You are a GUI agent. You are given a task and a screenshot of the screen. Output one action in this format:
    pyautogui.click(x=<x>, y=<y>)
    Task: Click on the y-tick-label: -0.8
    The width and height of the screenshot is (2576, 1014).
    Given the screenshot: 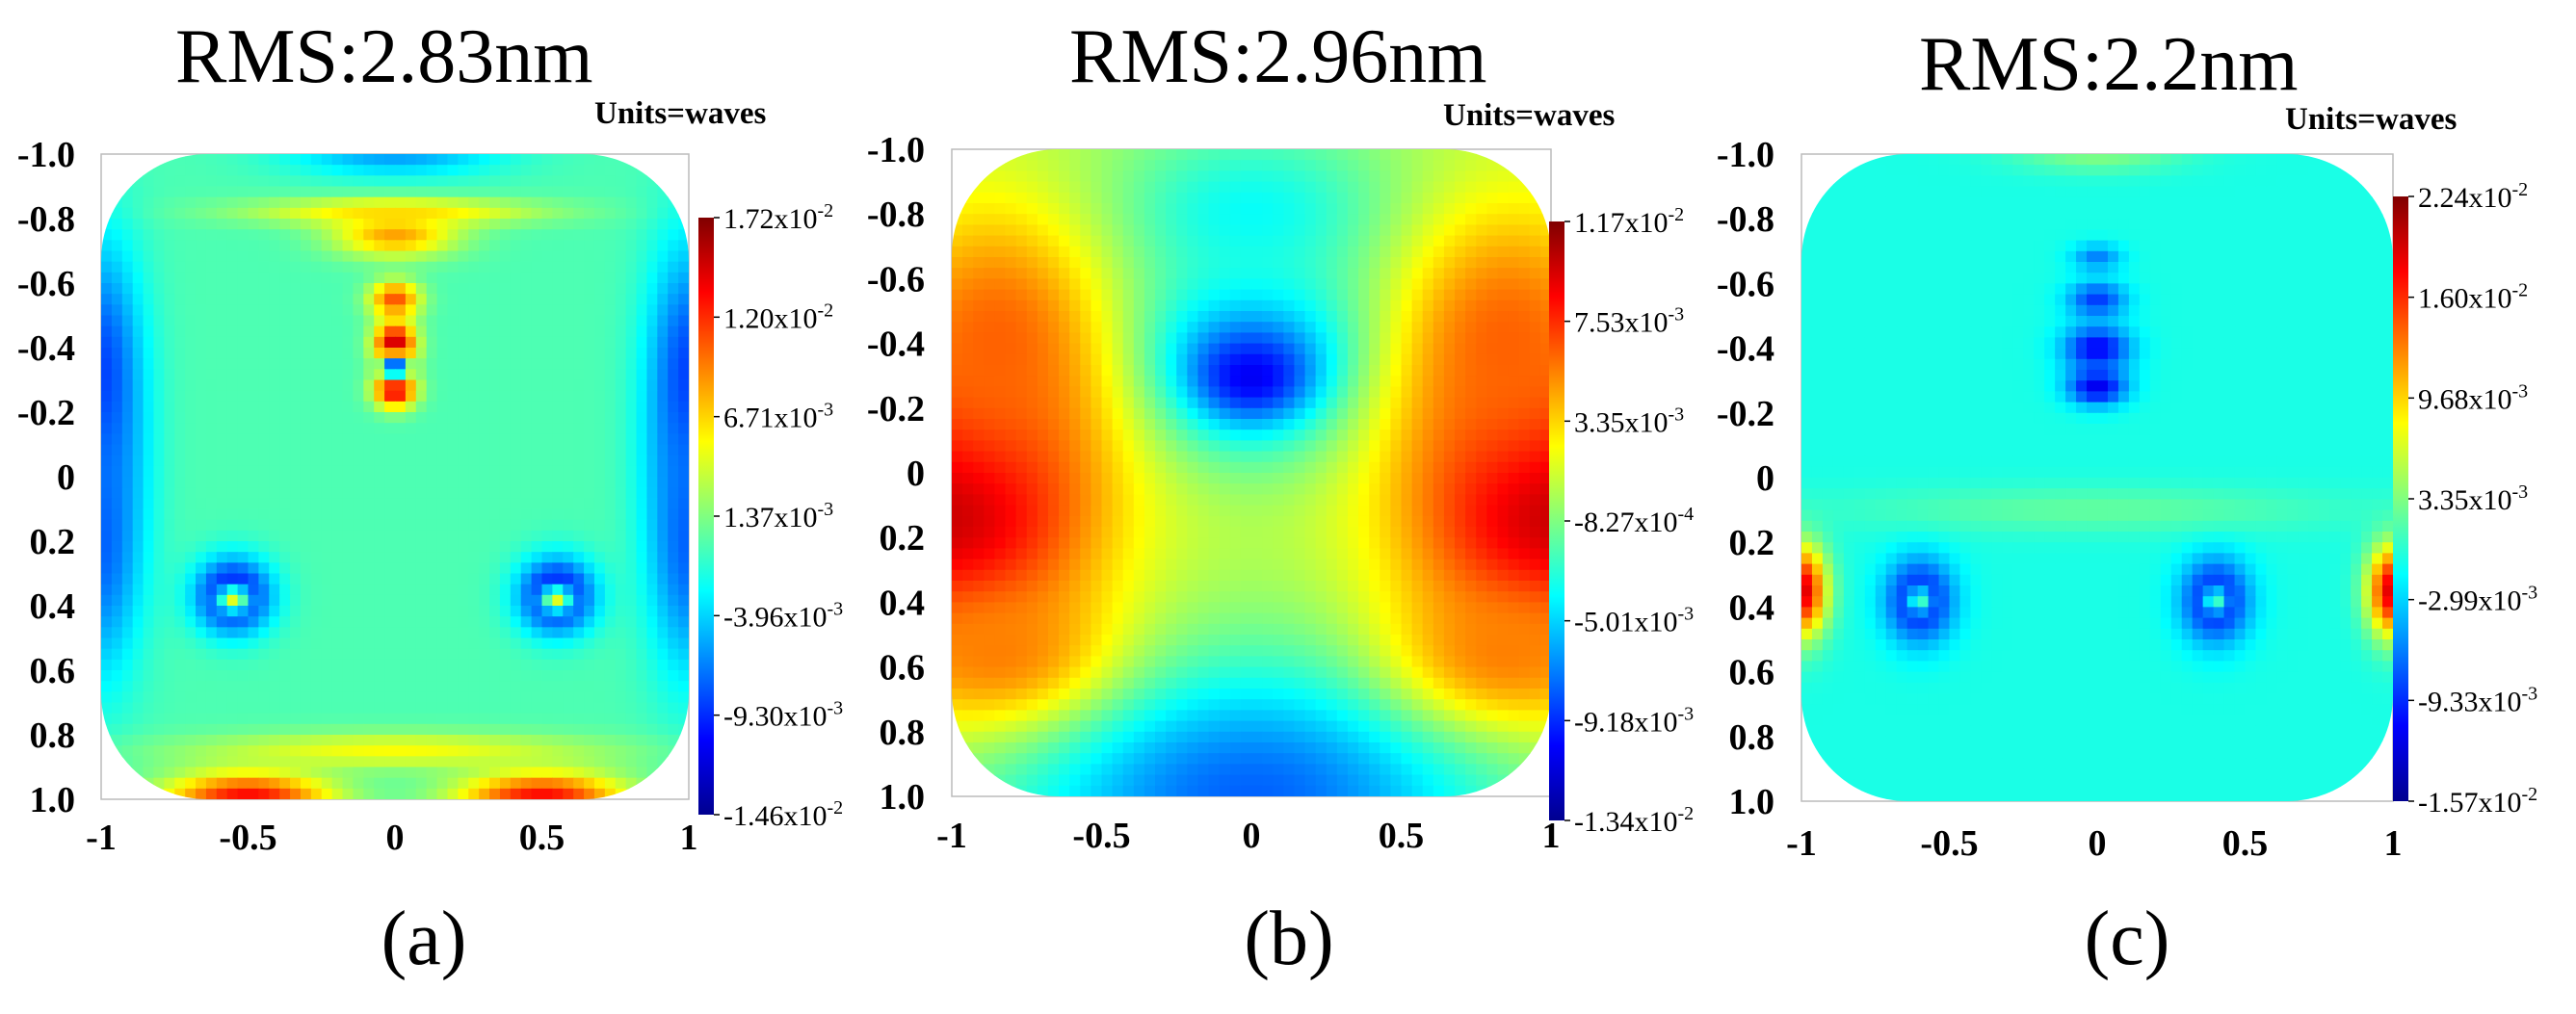 What is the action you would take?
    pyautogui.click(x=46, y=219)
    